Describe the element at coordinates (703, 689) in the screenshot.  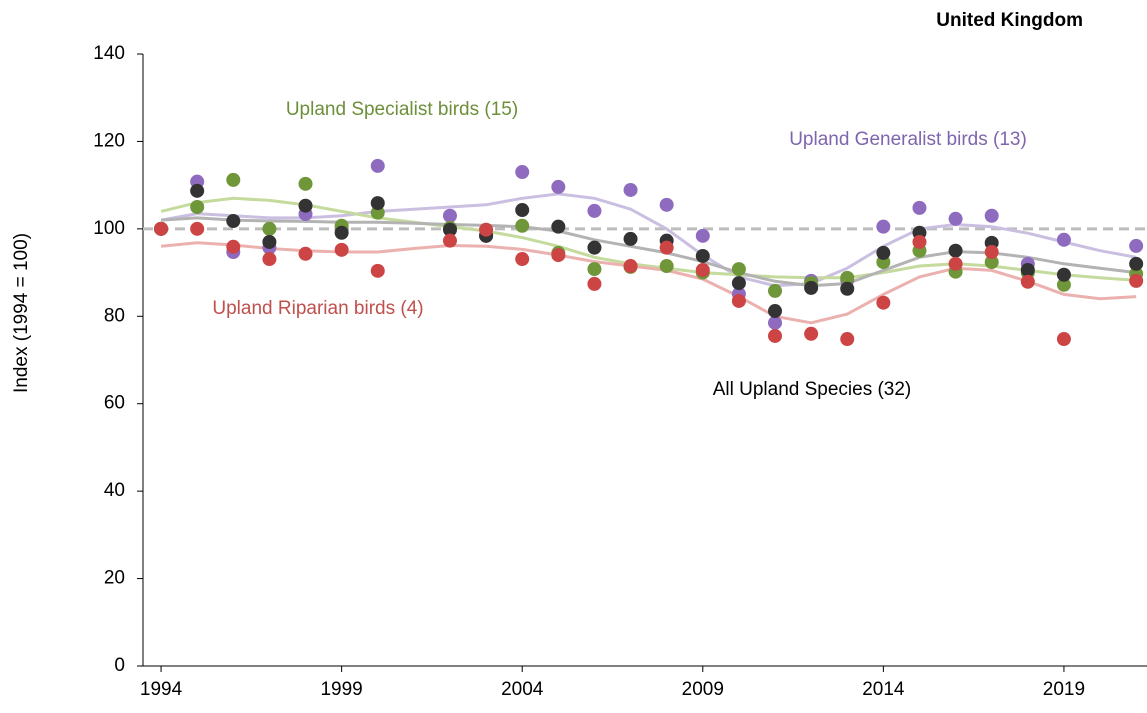
I see `x-tick-label: 2009` at that location.